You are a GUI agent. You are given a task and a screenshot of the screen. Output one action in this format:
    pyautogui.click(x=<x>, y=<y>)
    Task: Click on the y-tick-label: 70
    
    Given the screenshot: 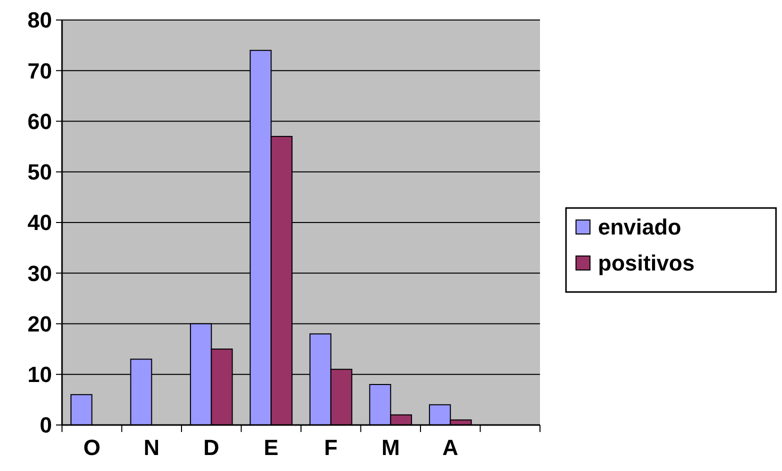 What is the action you would take?
    pyautogui.click(x=40, y=71)
    